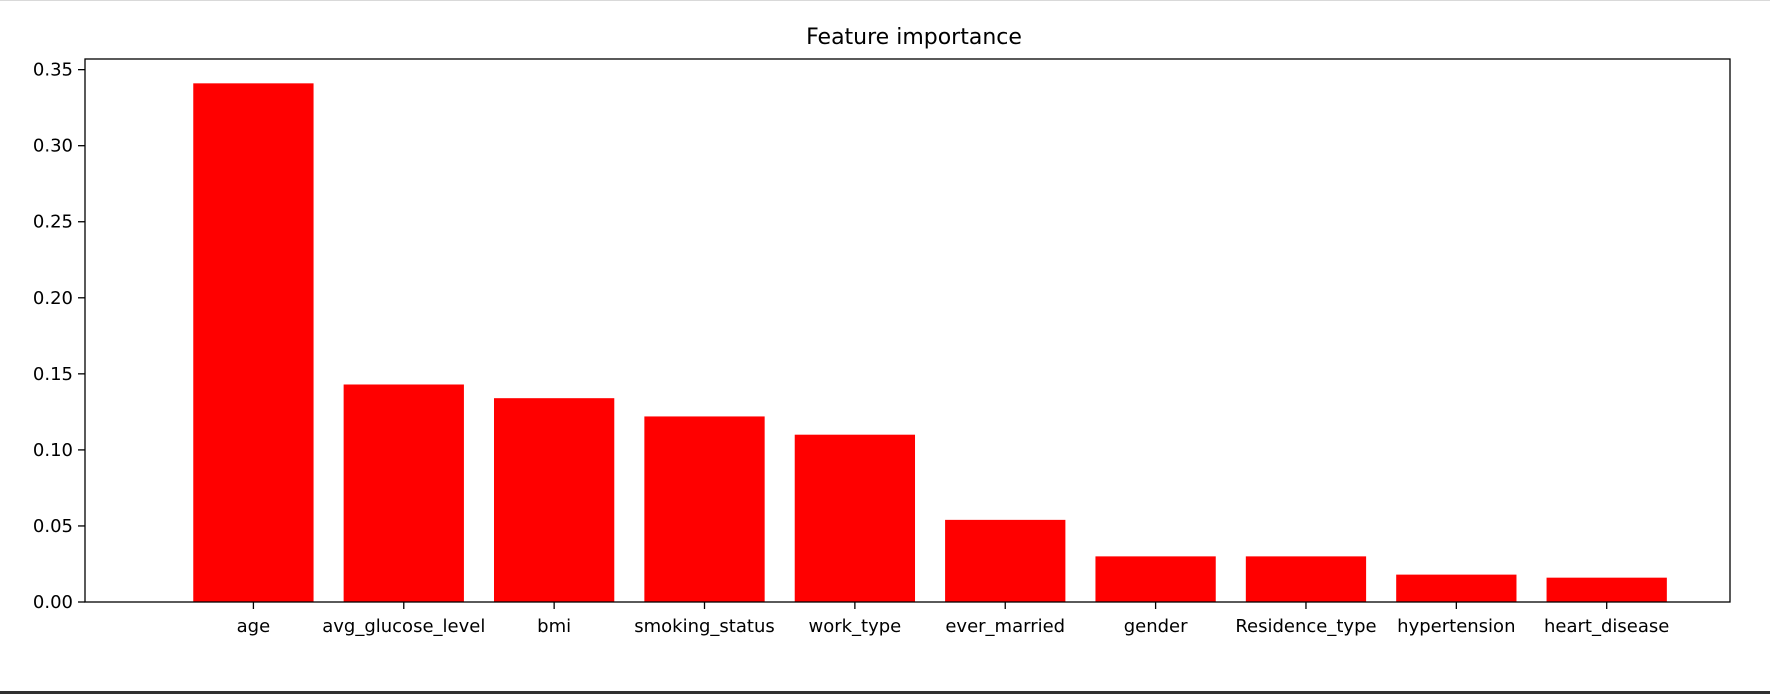 The width and height of the screenshot is (1770, 694). I want to click on x-tick-label: ever_married, so click(1005, 626).